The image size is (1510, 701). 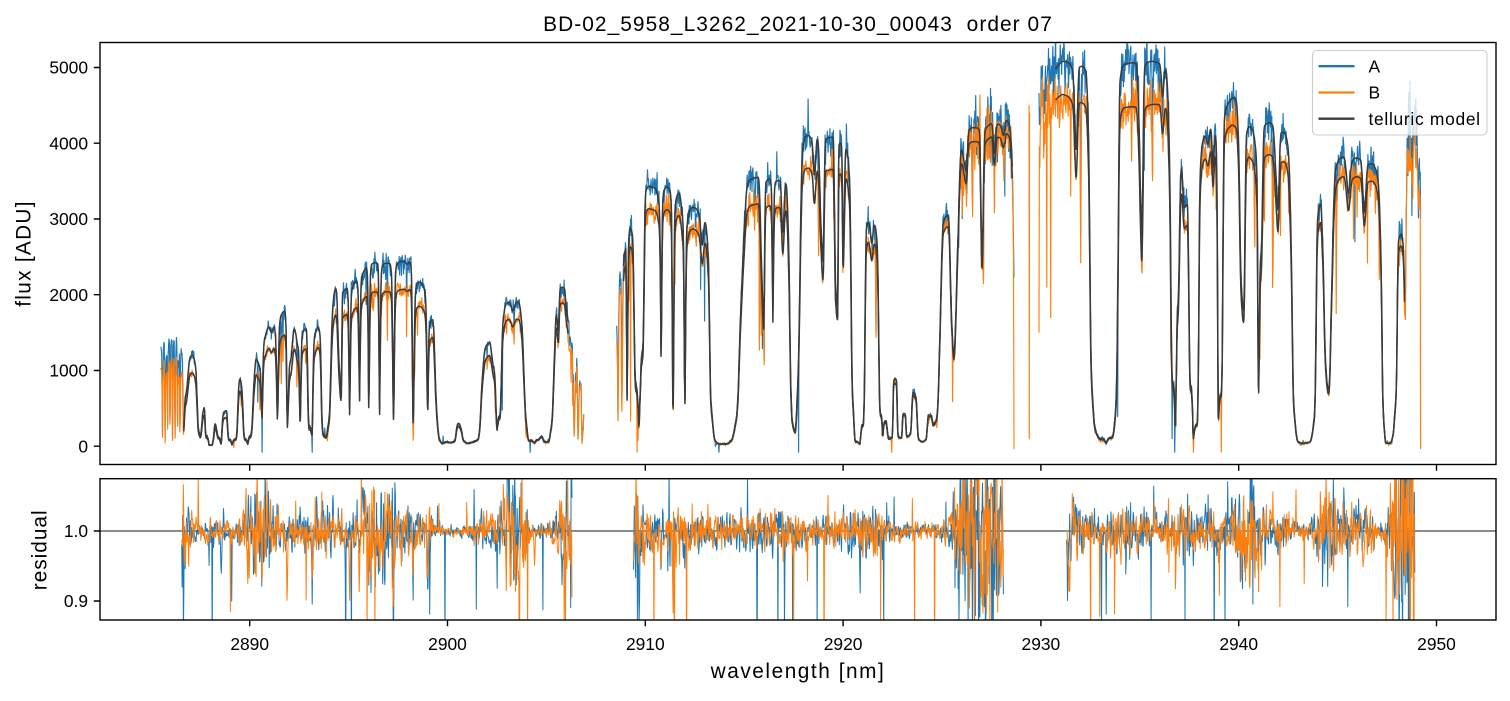 What do you see at coordinates (1041, 644) in the screenshot?
I see `svg-text: 2930` at bounding box center [1041, 644].